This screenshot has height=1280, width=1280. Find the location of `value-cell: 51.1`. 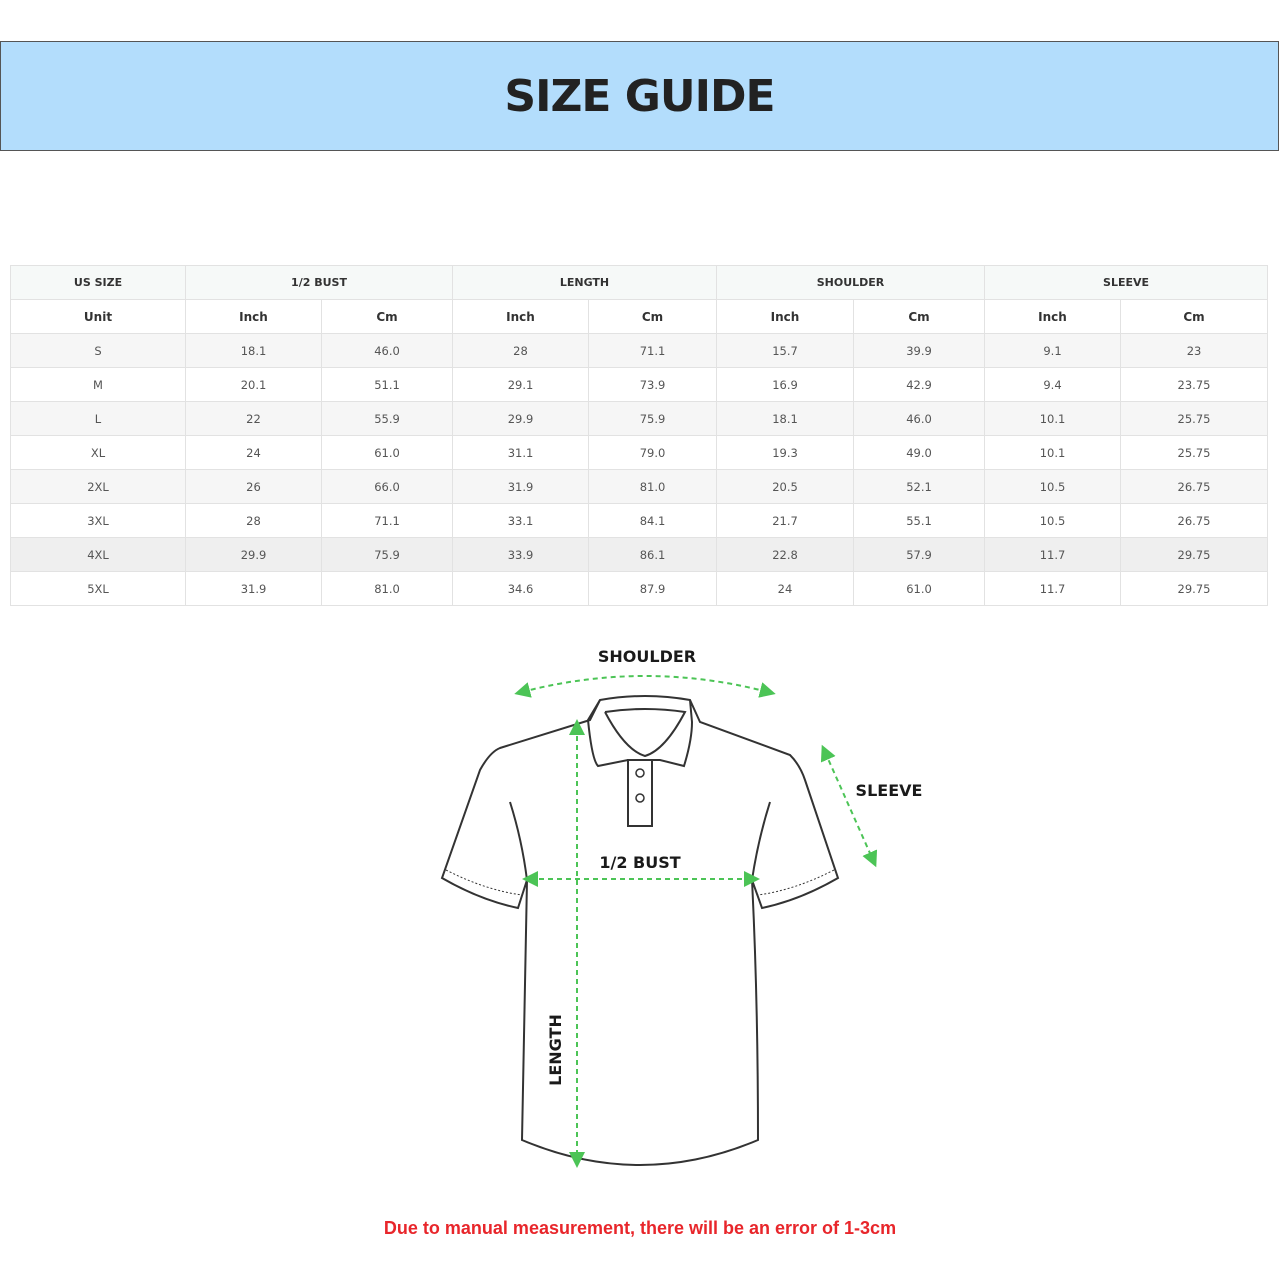

value-cell: 51.1 is located at coordinates (387, 384).